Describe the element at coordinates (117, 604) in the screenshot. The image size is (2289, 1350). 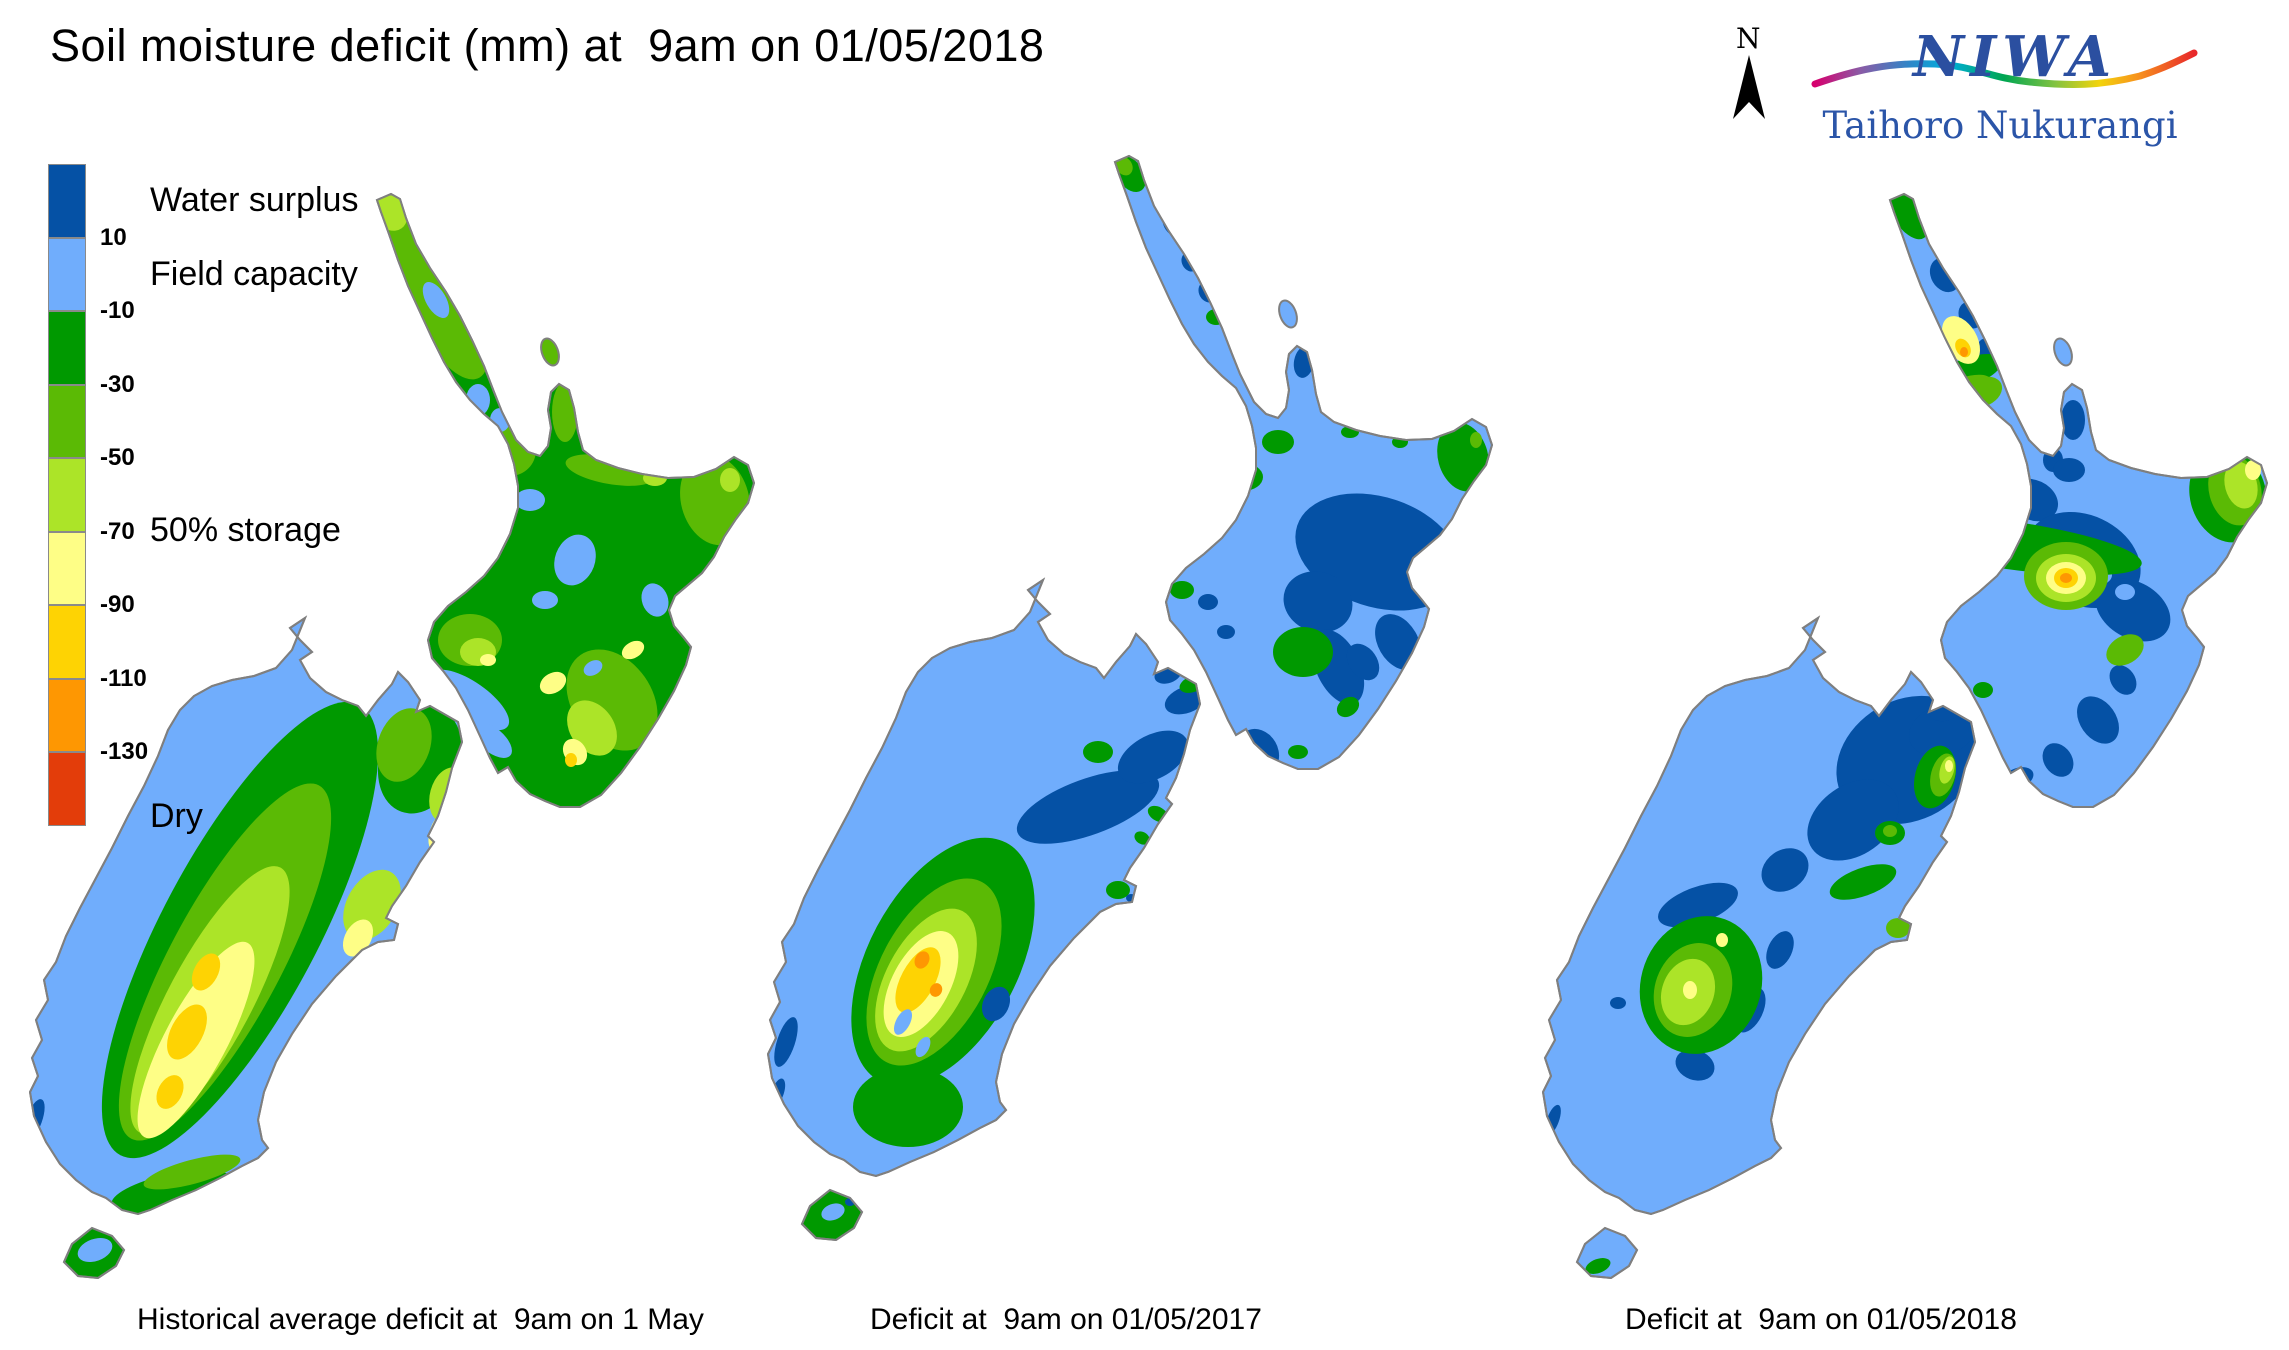
I see `legend-tick--90: -90` at that location.